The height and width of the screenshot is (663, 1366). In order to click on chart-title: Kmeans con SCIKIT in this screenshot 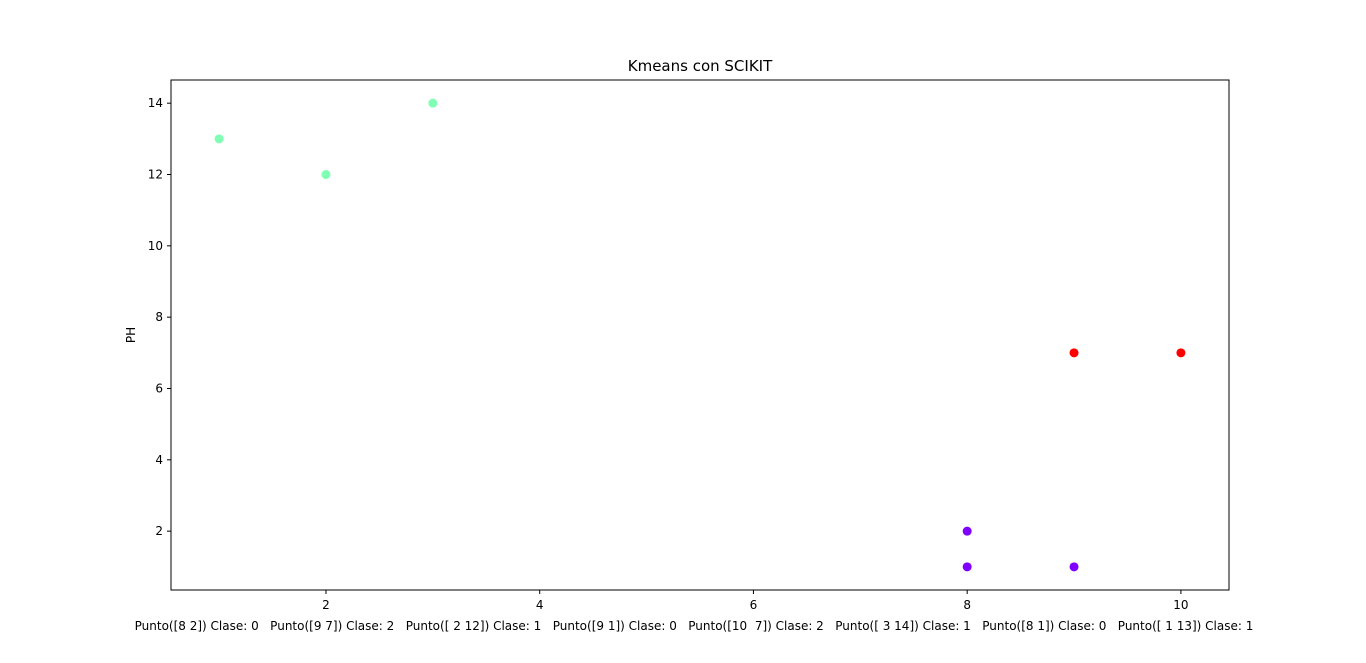, I will do `click(700, 66)`.